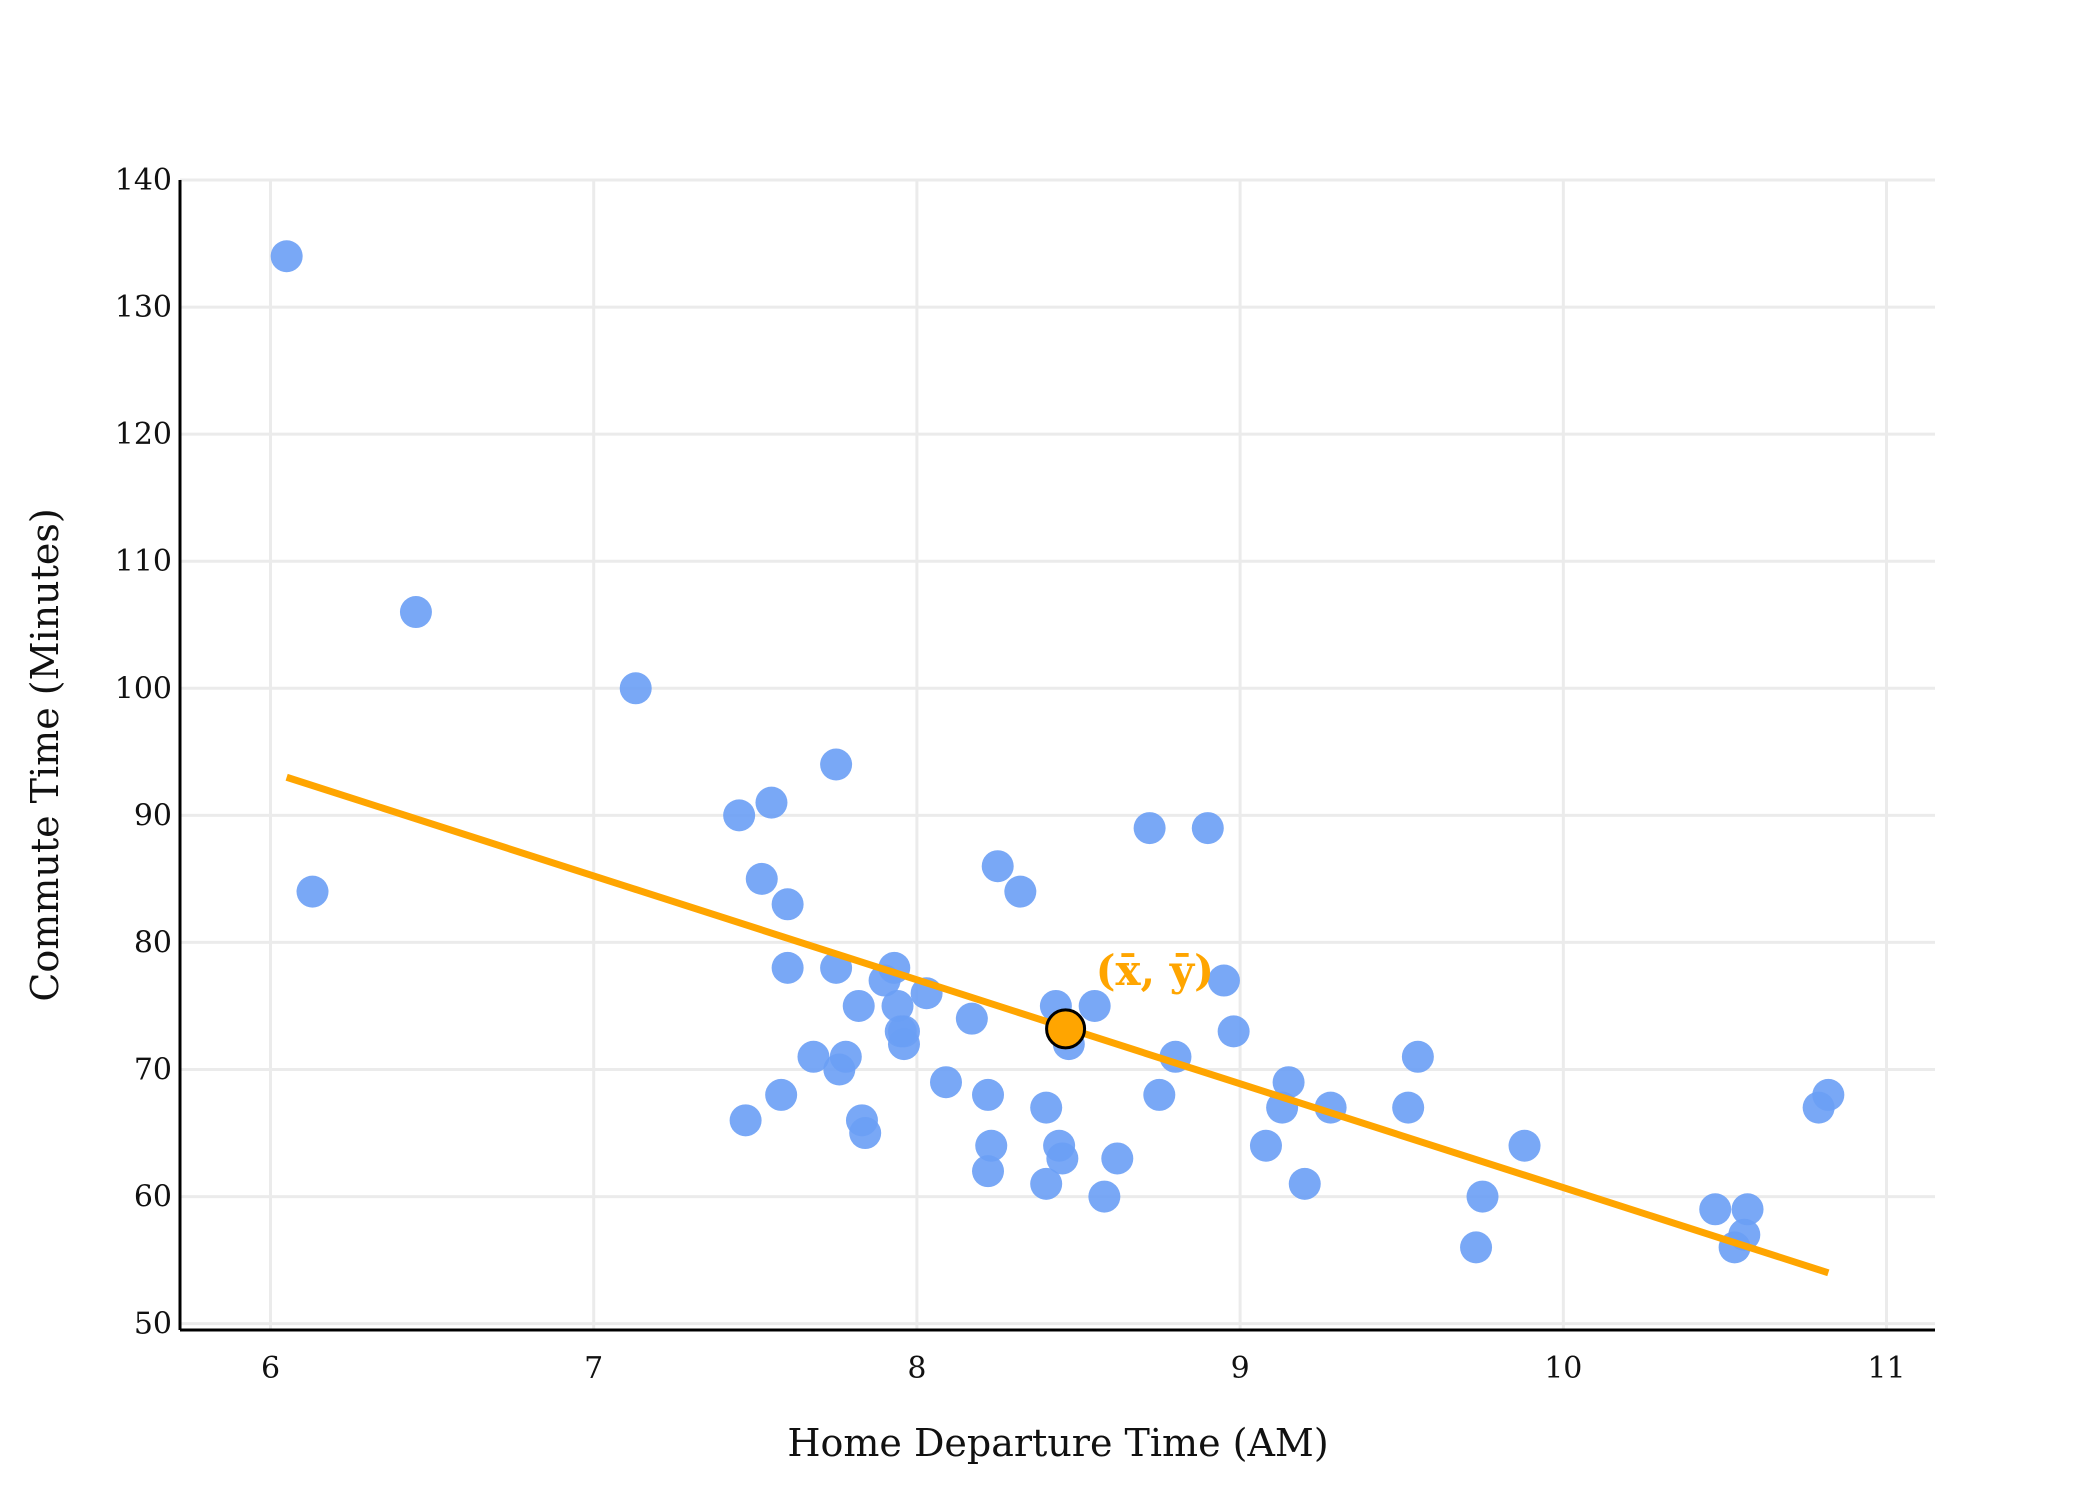 This screenshot has height=1500, width=2100. Describe the element at coordinates (1563, 1368) in the screenshot. I see `x-tick-label: 10` at that location.